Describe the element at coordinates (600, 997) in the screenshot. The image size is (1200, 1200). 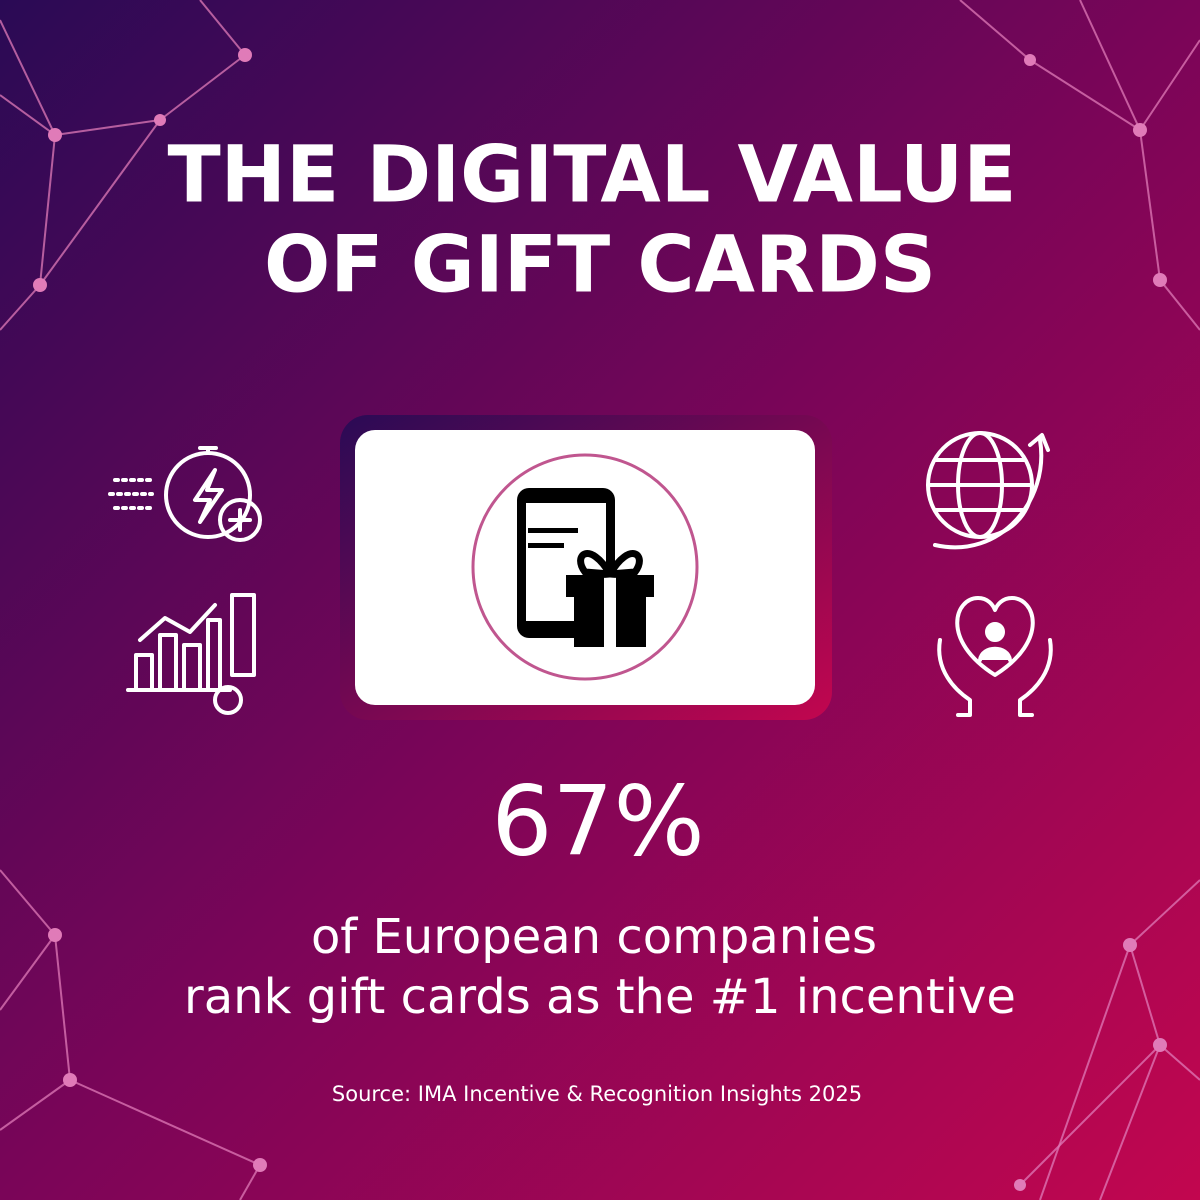
I see `description-line: rank gift cards as the #1 incentive` at that location.